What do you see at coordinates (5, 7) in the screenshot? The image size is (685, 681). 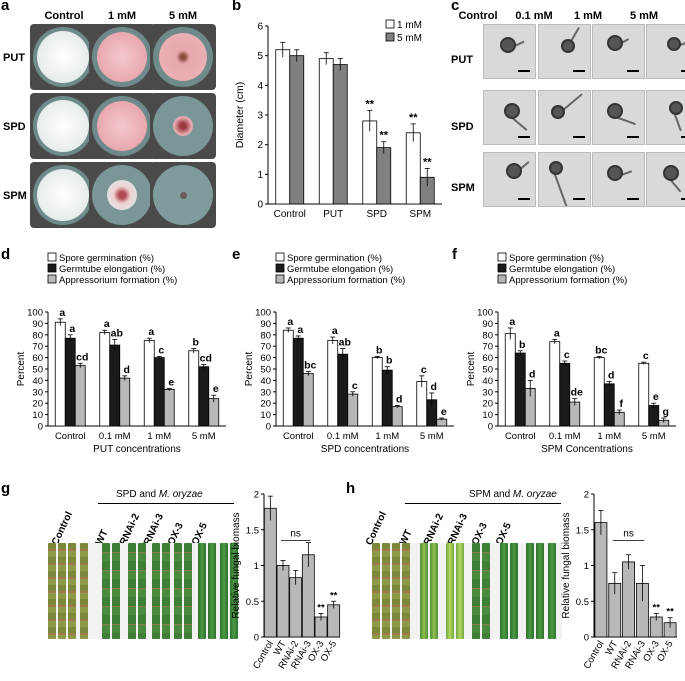 I see `panel-label-a: a` at bounding box center [5, 7].